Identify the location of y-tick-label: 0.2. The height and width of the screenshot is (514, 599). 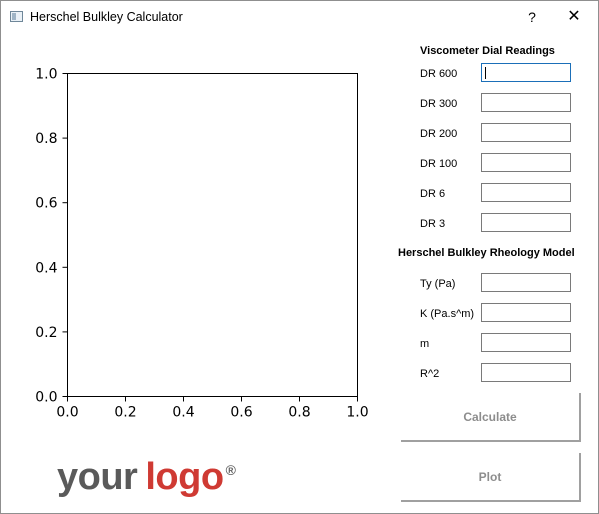
(46, 333).